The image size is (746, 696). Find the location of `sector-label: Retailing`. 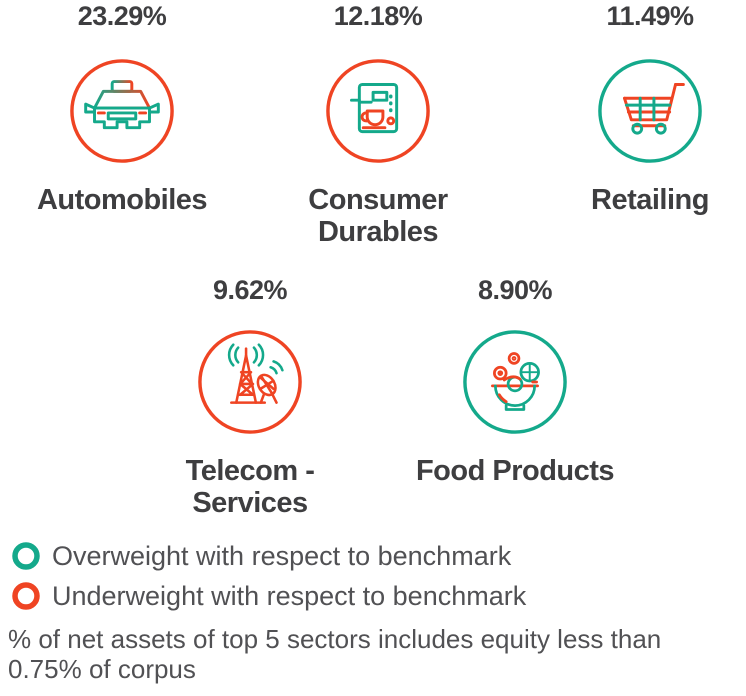

sector-label: Retailing is located at coordinates (650, 199).